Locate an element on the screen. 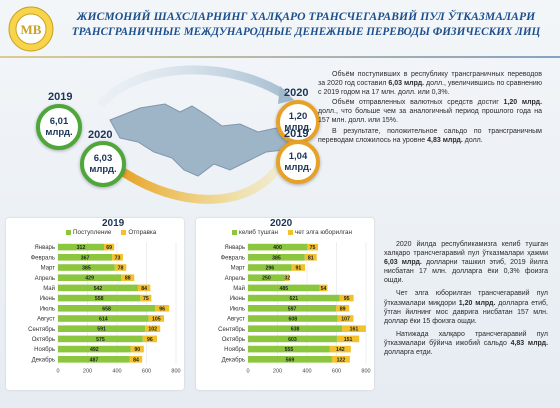  data-label: 575 is located at coordinates (100, 340).